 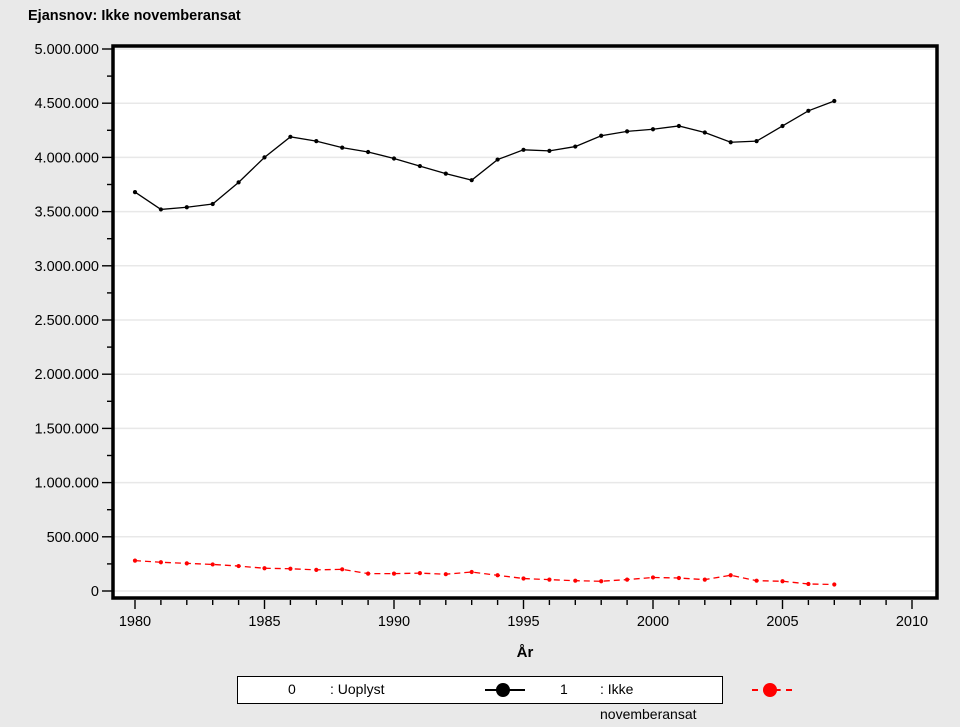 I want to click on y-axis-ticks, so click(x=107, y=320).